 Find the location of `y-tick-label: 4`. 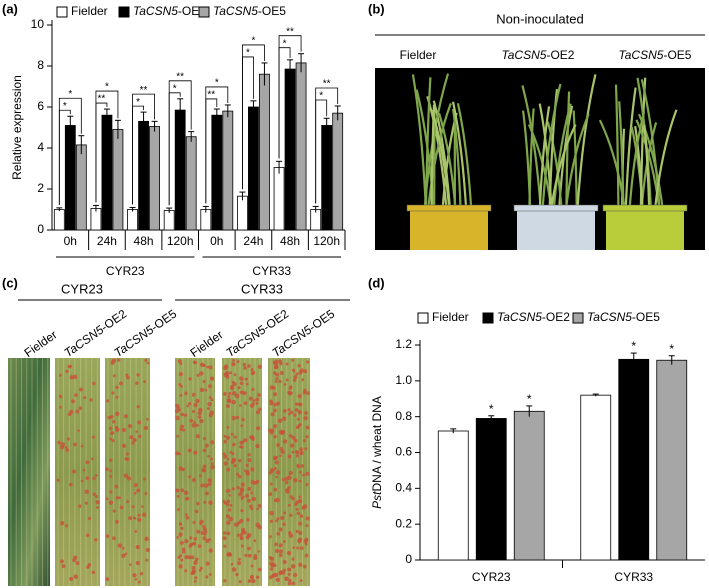

y-tick-label: 4 is located at coordinates (40, 147).